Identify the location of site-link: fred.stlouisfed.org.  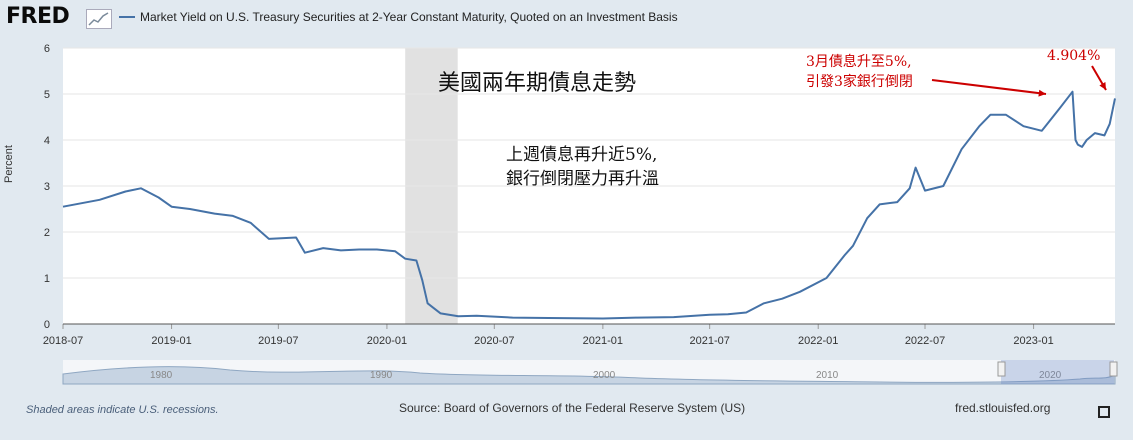
(1003, 408).